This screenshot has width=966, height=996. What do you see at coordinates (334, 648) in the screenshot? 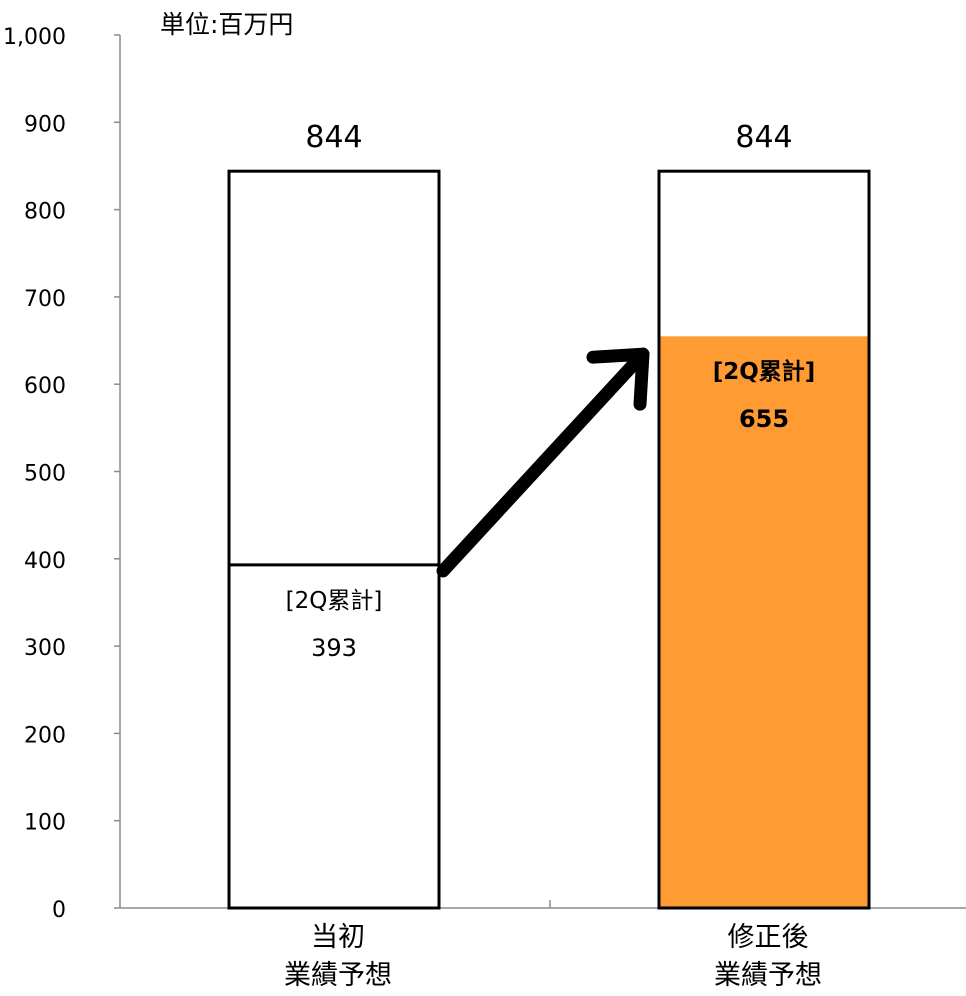
I see `segment-data-label: 393` at bounding box center [334, 648].